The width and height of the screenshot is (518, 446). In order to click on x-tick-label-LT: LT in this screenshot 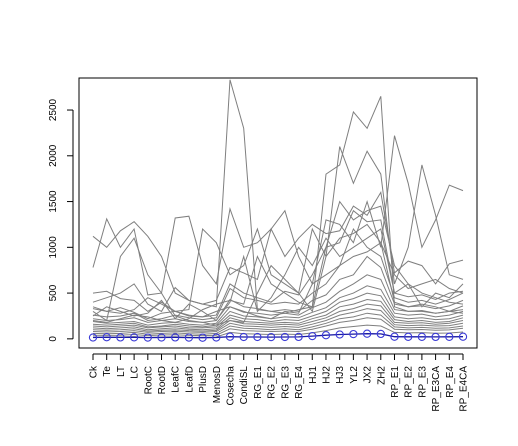, I will do `click(121, 371)`.